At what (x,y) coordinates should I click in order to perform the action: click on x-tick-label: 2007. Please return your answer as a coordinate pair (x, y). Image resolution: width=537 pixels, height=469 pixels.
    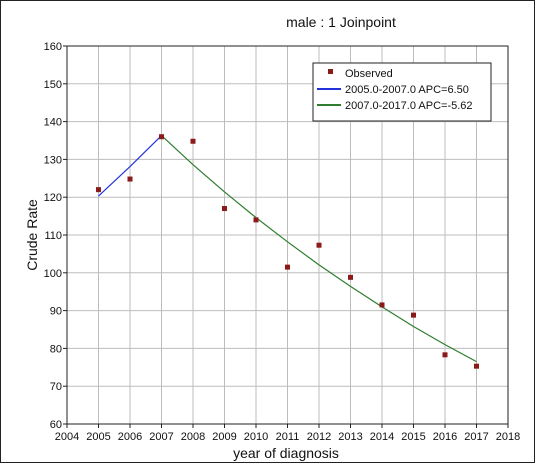
    Looking at the image, I should click on (161, 437).